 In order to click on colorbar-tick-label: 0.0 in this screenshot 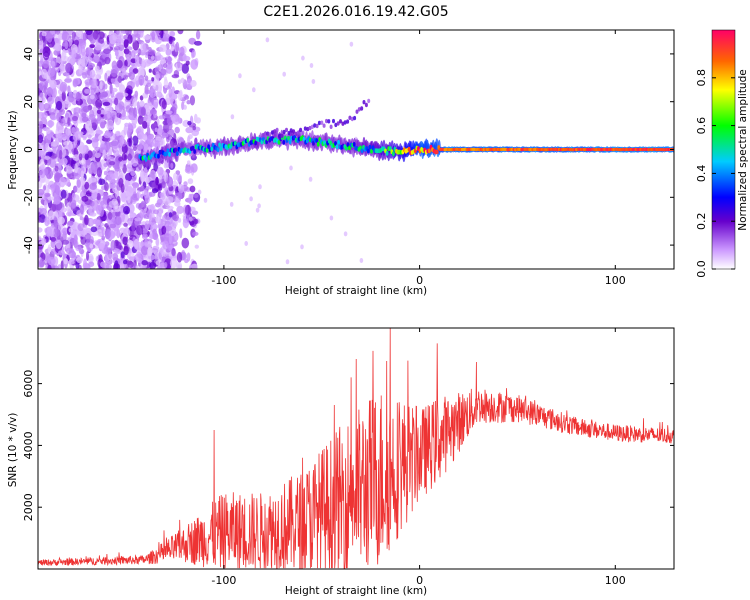, I will do `click(701, 269)`.